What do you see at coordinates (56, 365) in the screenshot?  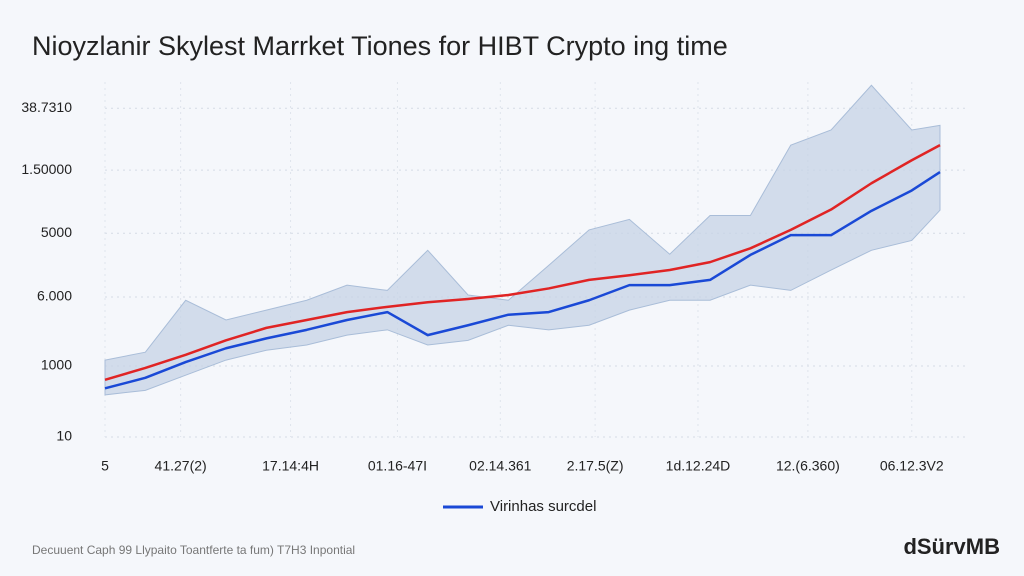 I see `y-tick-label: 1000` at bounding box center [56, 365].